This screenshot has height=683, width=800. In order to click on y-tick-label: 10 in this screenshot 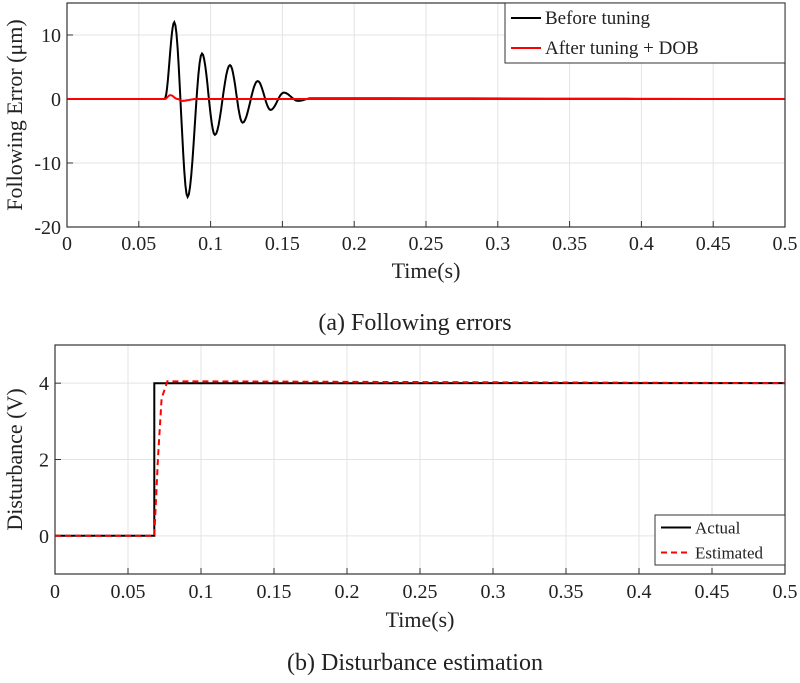, I will do `click(51, 36)`.